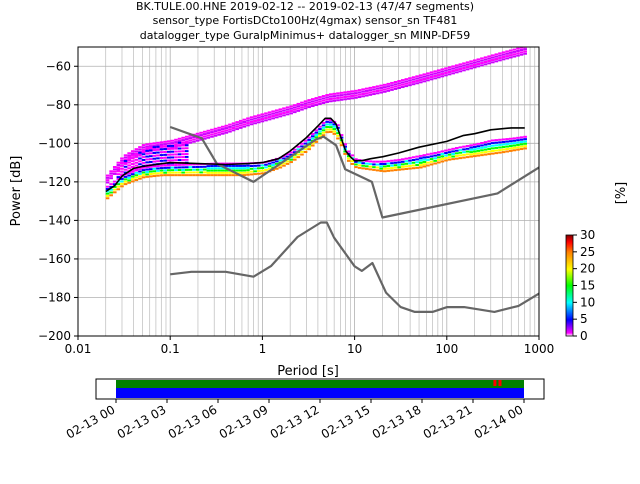 This screenshot has width=640, height=484. Describe the element at coordinates (54, 259) in the screenshot. I see `y-tick-label: −160` at that location.